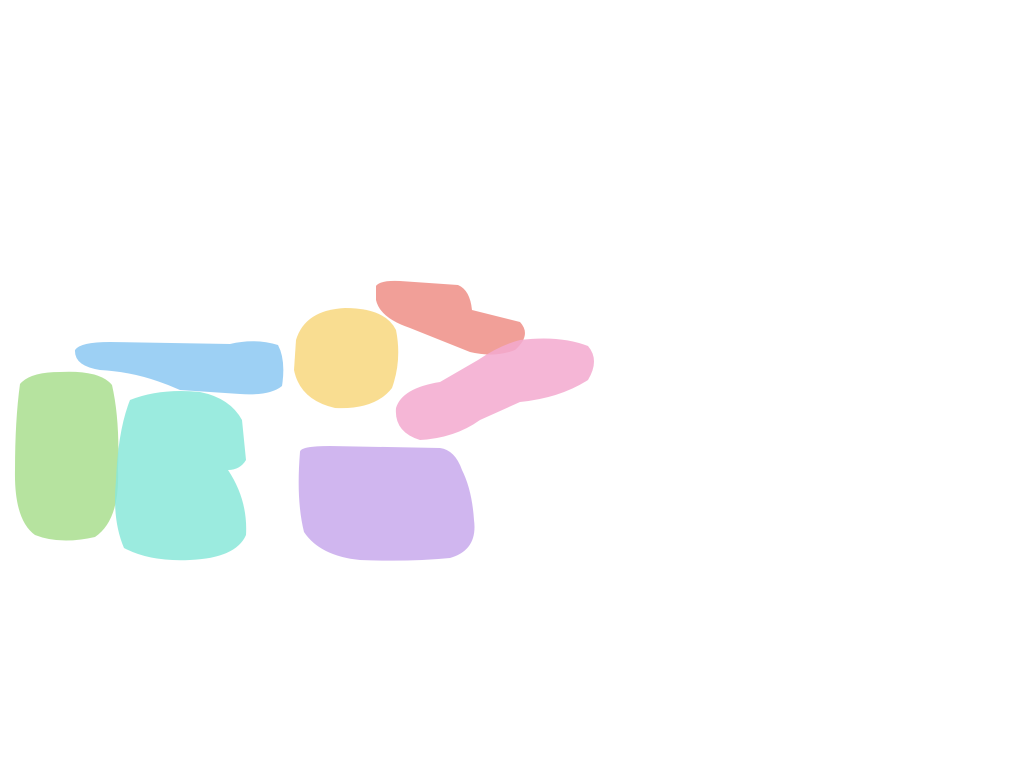 The height and width of the screenshot is (768, 1024). Describe the element at coordinates (179, 368) in the screenshot. I see `assemble-group-highlight` at that location.